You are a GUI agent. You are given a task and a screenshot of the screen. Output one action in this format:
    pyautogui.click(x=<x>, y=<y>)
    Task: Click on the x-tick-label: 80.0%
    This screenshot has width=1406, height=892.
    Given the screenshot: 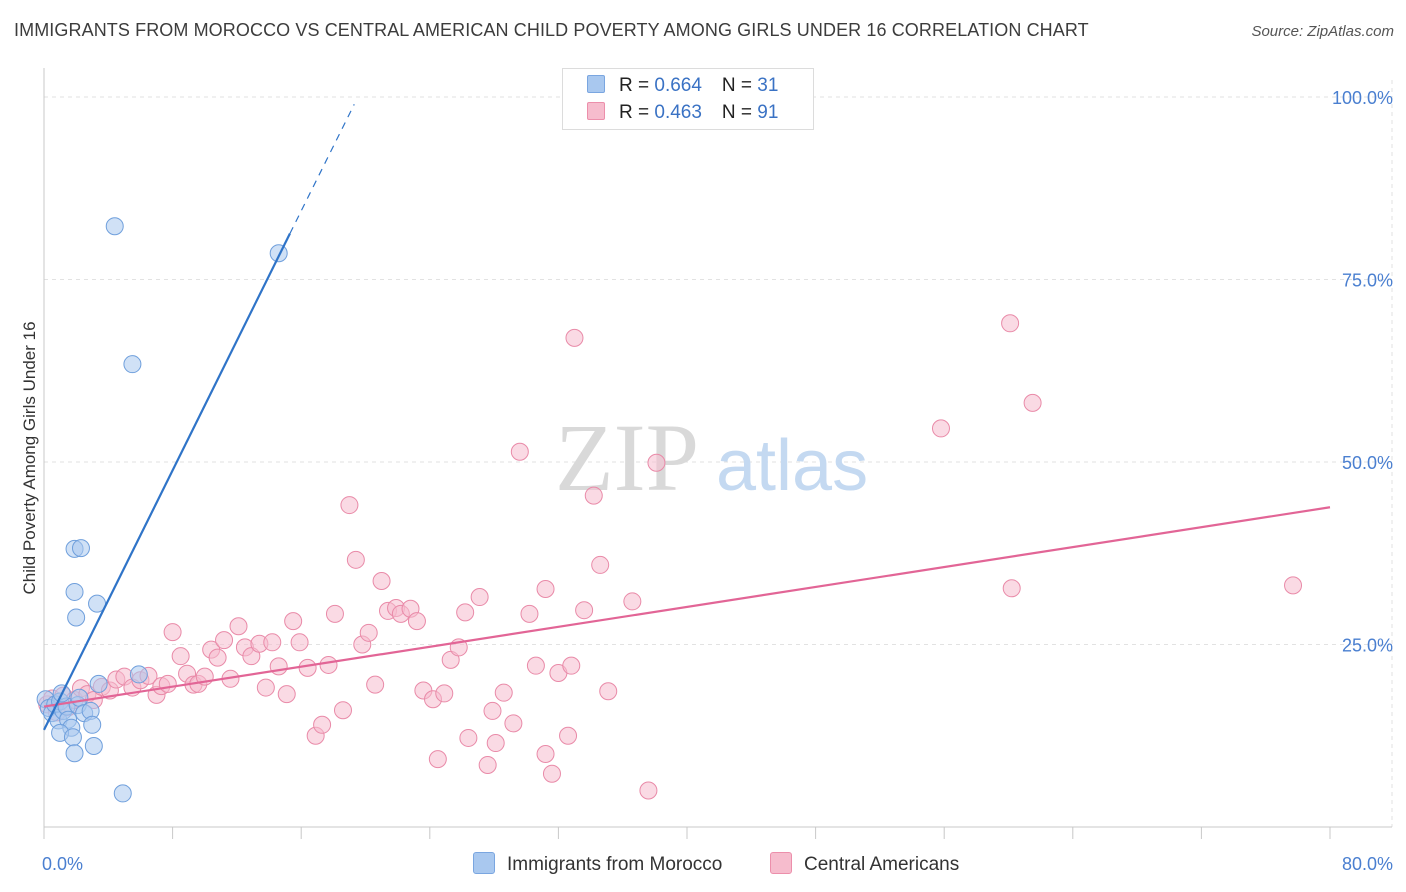 What is the action you would take?
    pyautogui.click(x=1367, y=864)
    